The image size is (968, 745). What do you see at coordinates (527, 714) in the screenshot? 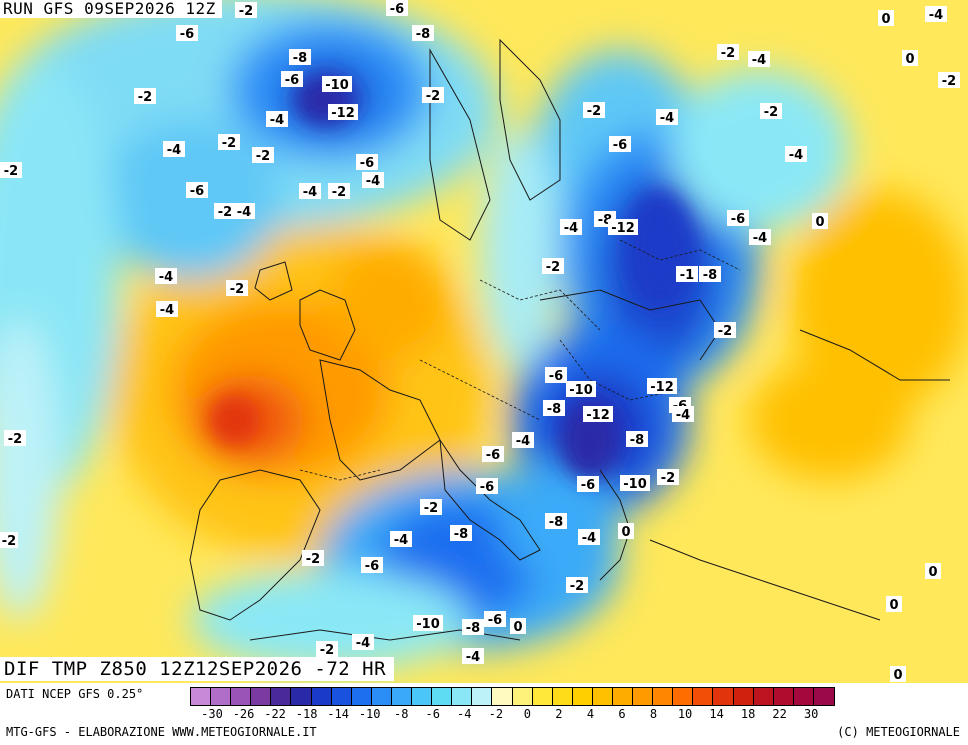
I see `colorbar-tick-label: 0` at bounding box center [527, 714].